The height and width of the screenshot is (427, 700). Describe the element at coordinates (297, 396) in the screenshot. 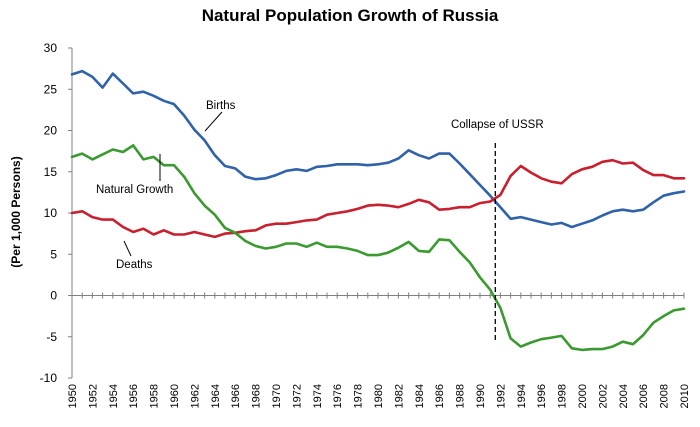

I see `x-tick-label: 1972` at that location.